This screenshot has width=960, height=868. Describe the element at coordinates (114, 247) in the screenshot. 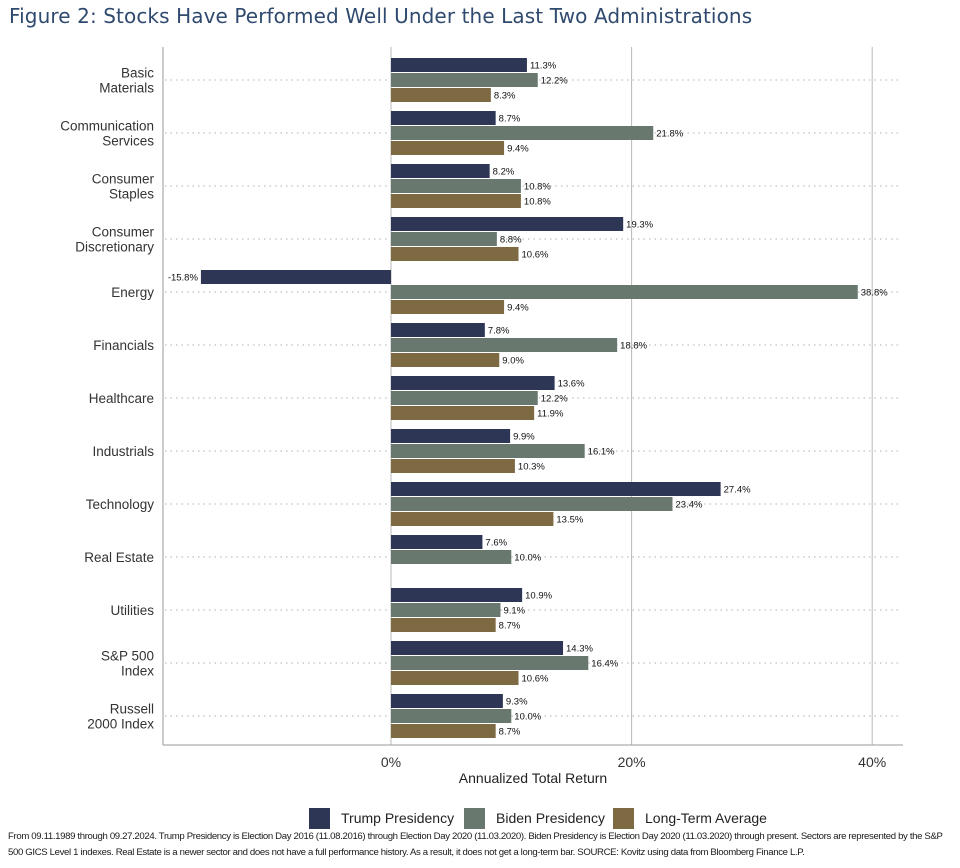

I see `category-label-consumer-discretionary: Discretionary` at that location.